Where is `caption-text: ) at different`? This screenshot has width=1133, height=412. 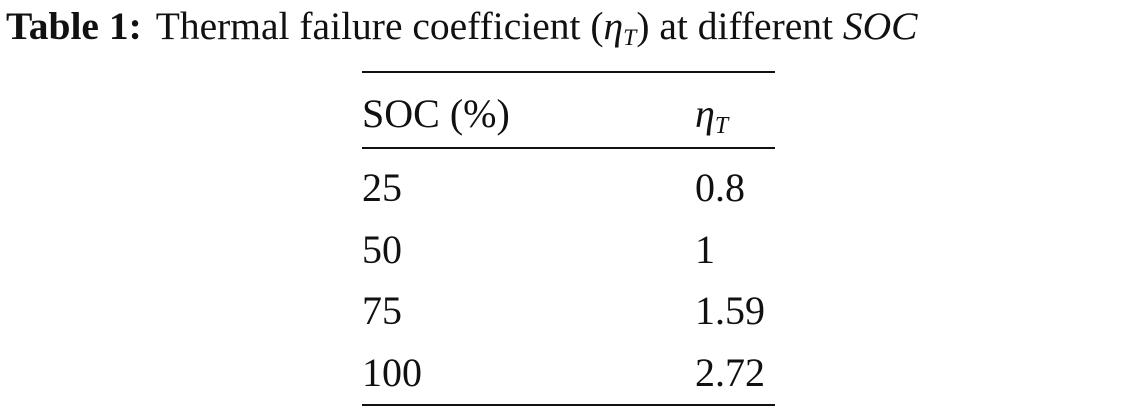
caption-text: ) at different is located at coordinates (739, 26).